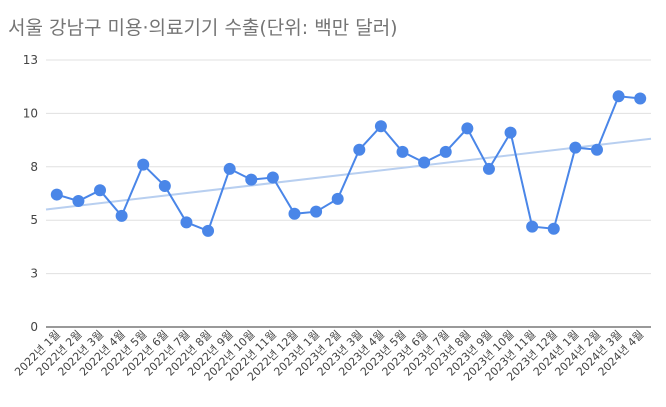 This screenshot has height=407, width=666. What do you see at coordinates (203, 28) in the screenshot?
I see `chart-title: 서울 강남구 미용·의료기기 수출(단위: 백만 달러)` at bounding box center [203, 28].